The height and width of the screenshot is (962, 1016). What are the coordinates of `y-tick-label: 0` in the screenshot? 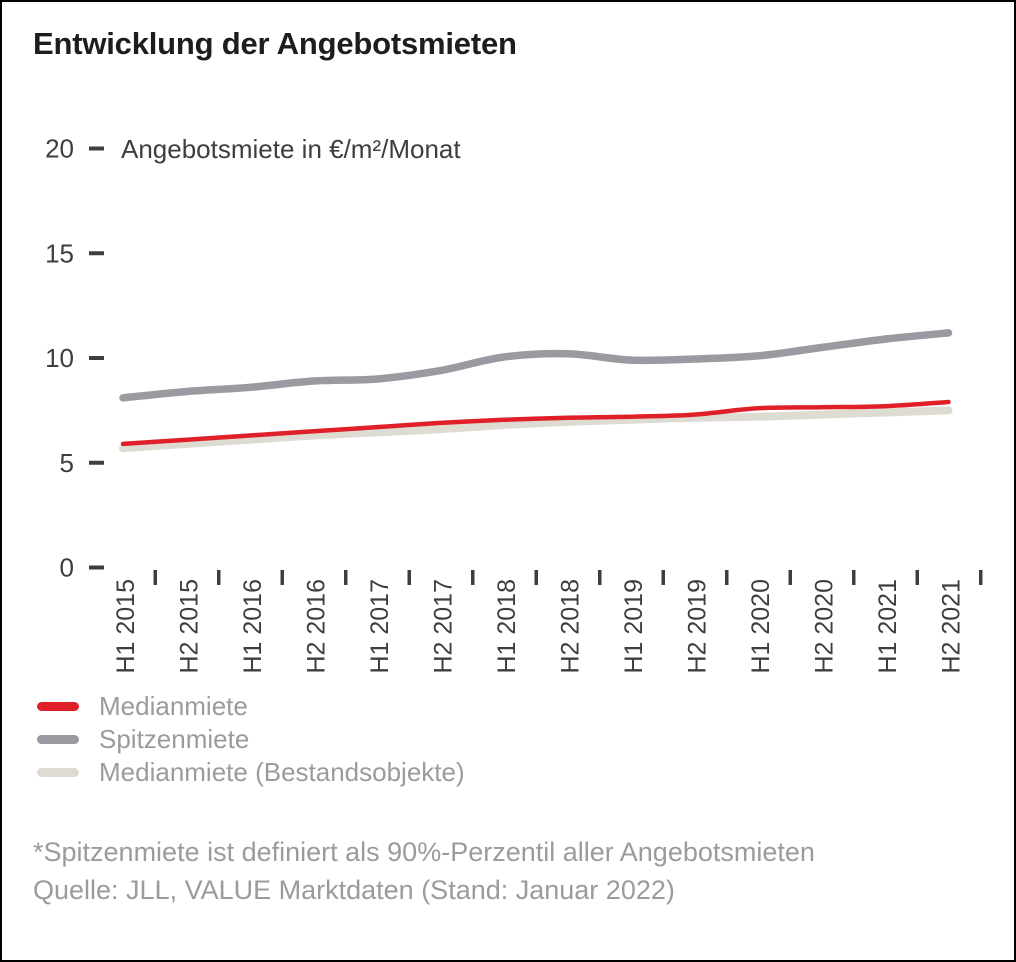 It's located at (67, 568).